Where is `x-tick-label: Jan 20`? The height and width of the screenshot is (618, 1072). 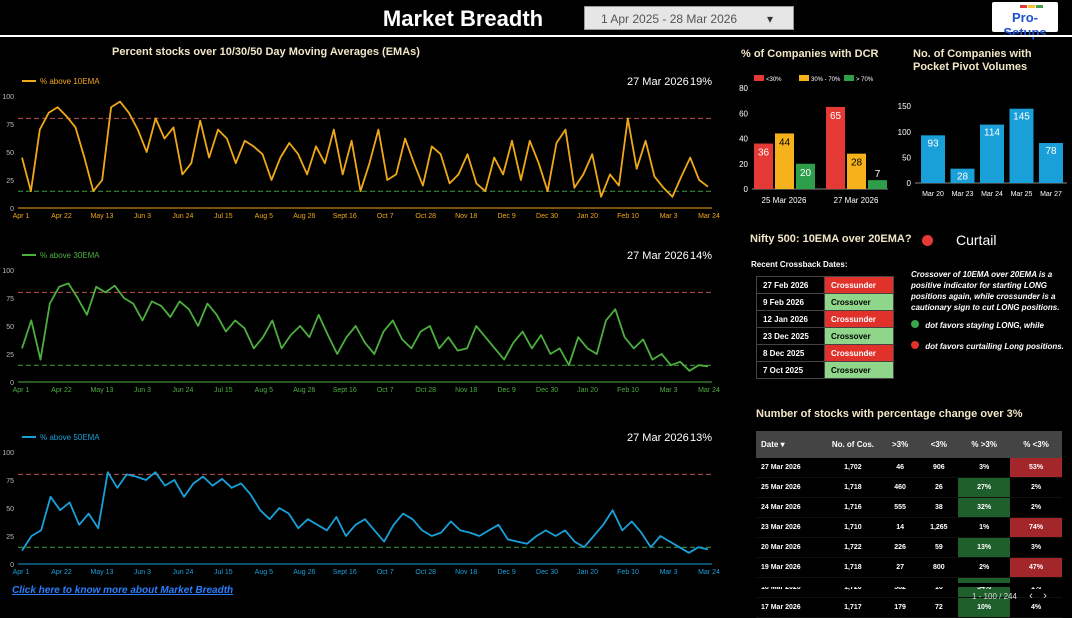 x-tick-label: Jan 20 is located at coordinates (587, 572).